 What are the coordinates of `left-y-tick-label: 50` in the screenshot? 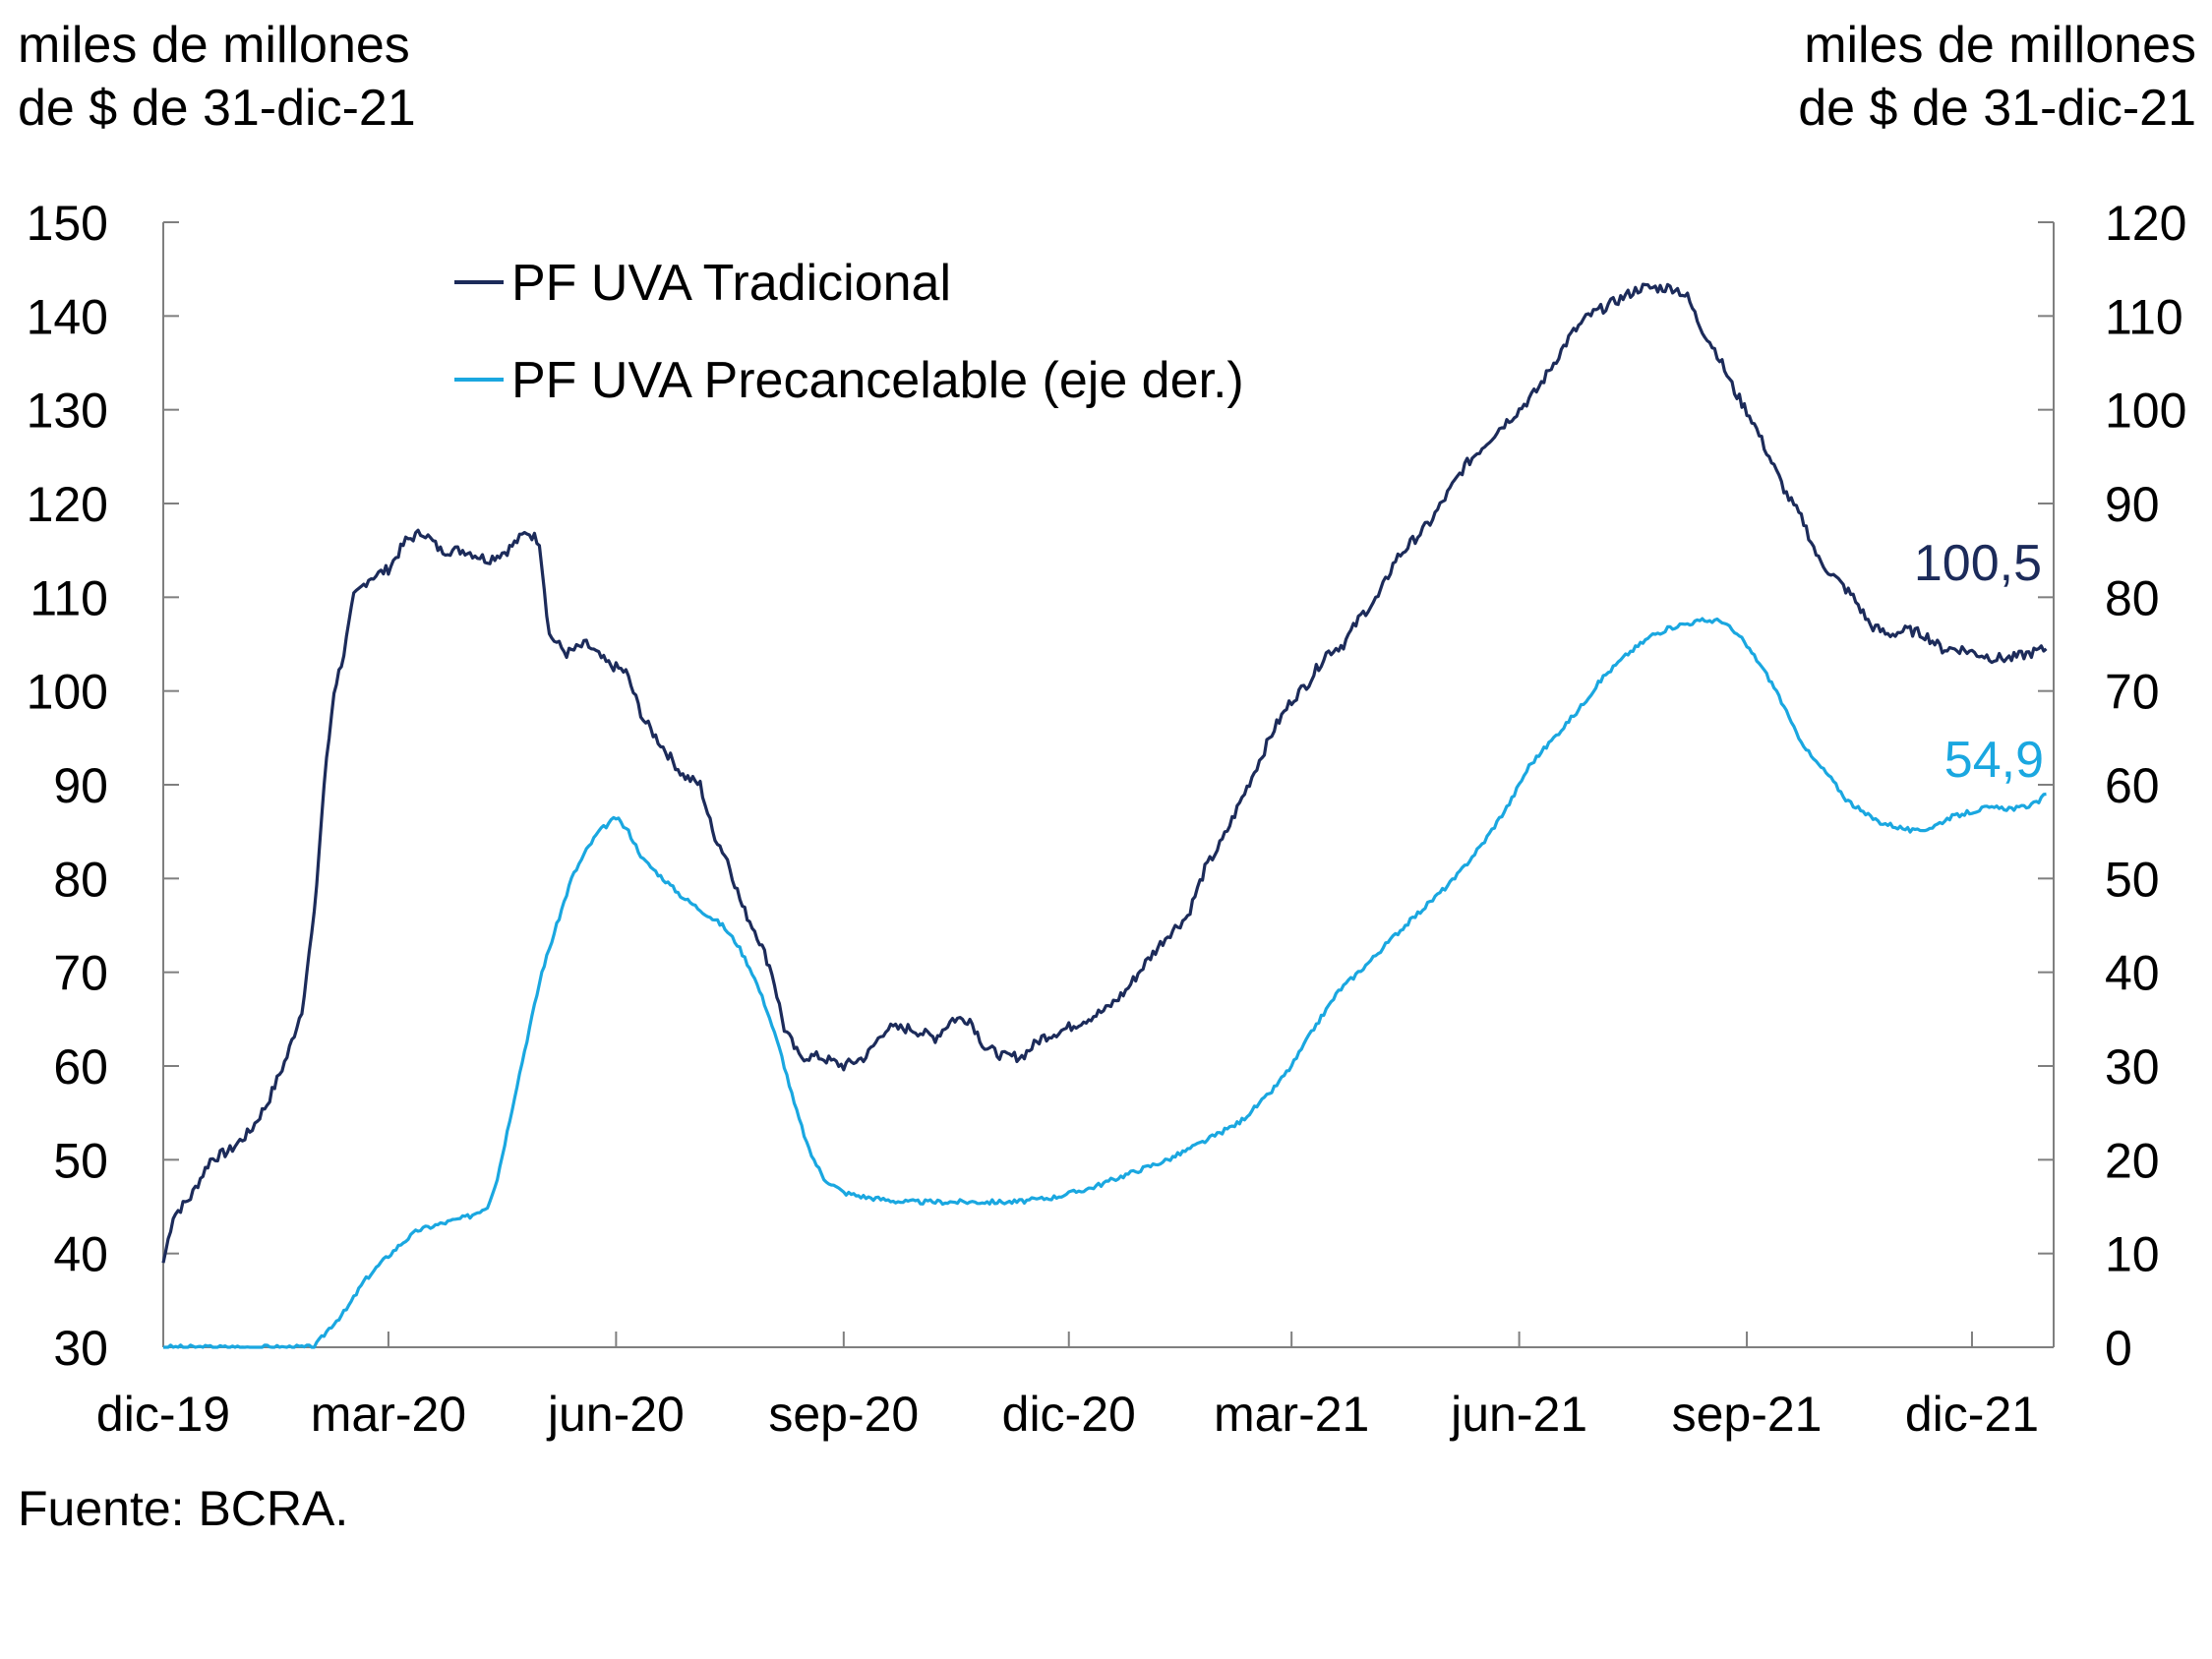 It's located at (80, 1160).